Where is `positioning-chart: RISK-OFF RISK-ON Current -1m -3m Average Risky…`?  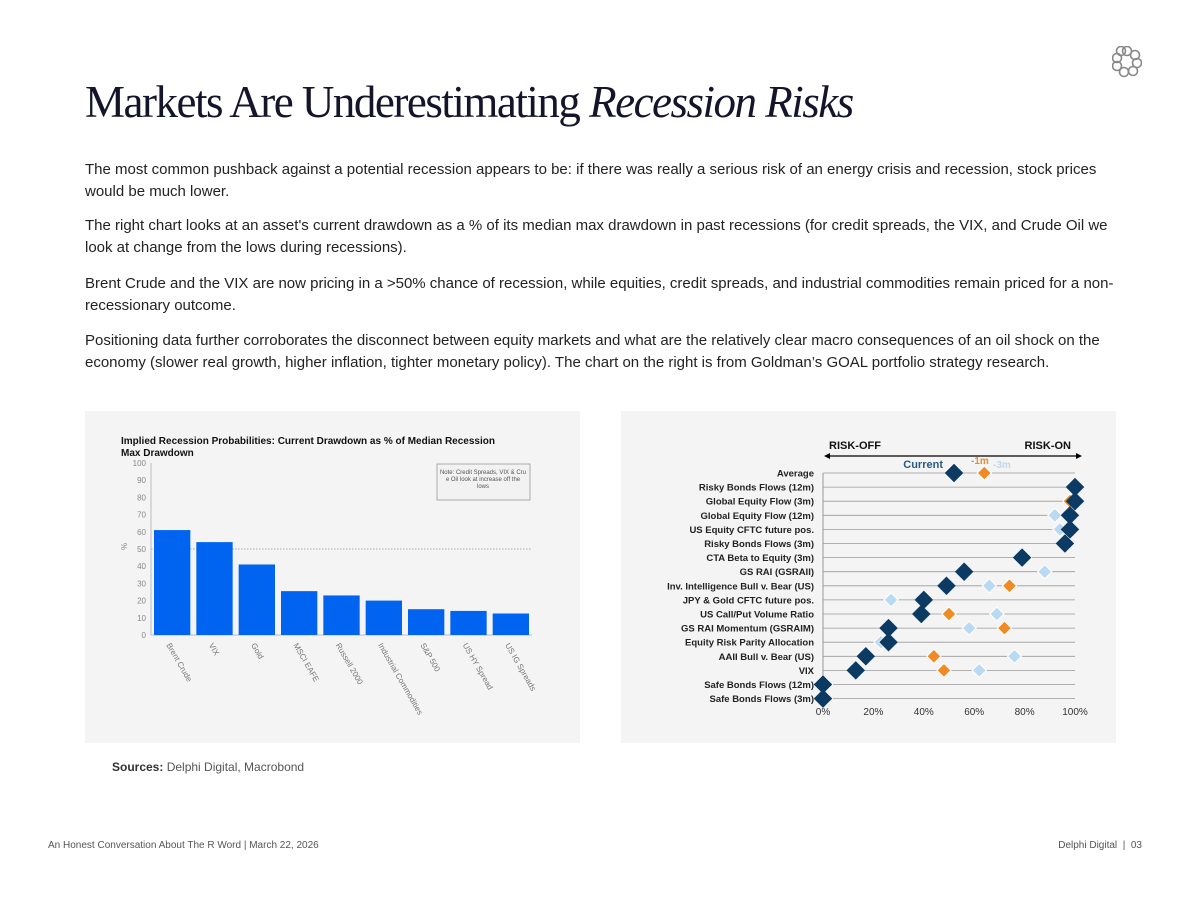
positioning-chart: RISK-OFF RISK-ON Current -1m -3m Average Risky… is located at coordinates (877, 579).